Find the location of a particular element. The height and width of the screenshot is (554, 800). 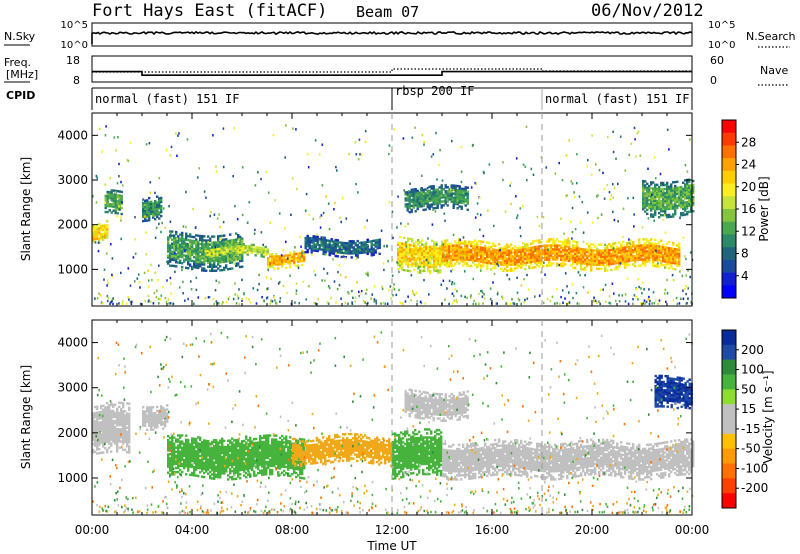

nave-line is located at coordinates (392, 70).